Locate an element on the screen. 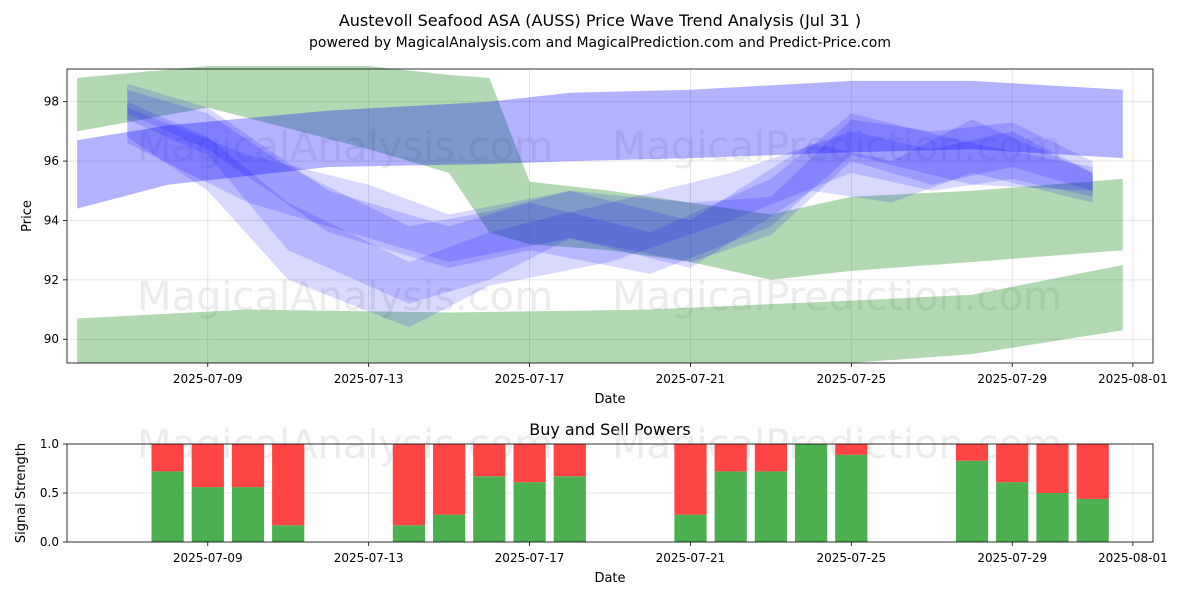 The image size is (1200, 600). price-x-tick-label: 2025-07-29 is located at coordinates (1012, 379).